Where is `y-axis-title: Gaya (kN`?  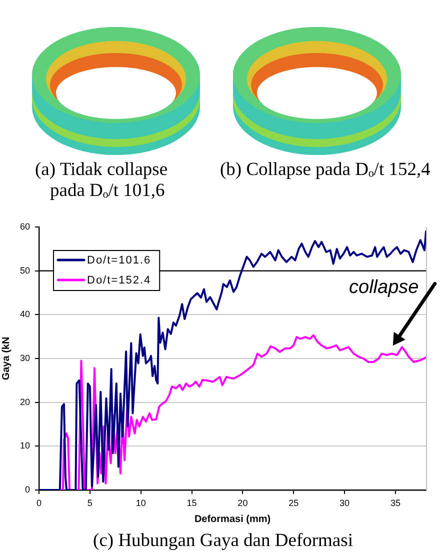 y-axis-title: Gaya (kN is located at coordinates (6, 358).